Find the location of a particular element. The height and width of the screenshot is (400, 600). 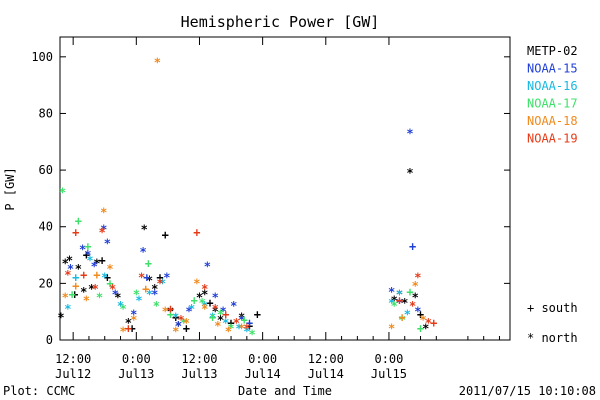

legend-entry: NOAA-15 is located at coordinates (552, 69).